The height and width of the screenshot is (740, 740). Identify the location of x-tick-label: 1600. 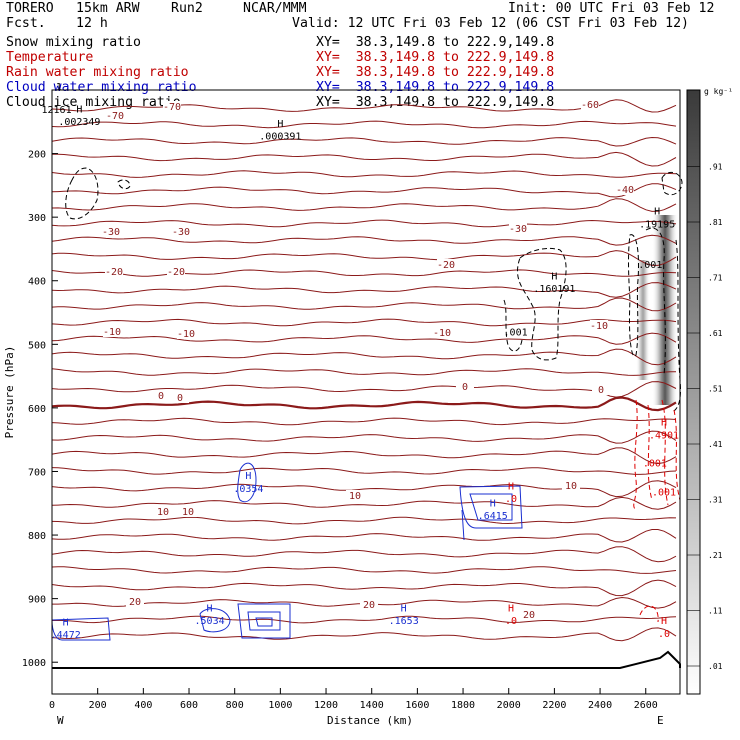
(417, 705).